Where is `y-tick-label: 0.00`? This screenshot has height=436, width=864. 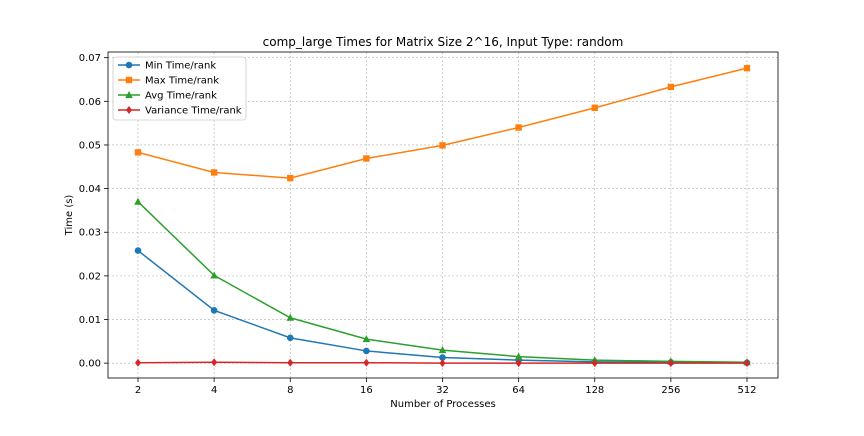
y-tick-label: 0.00 is located at coordinates (90, 364).